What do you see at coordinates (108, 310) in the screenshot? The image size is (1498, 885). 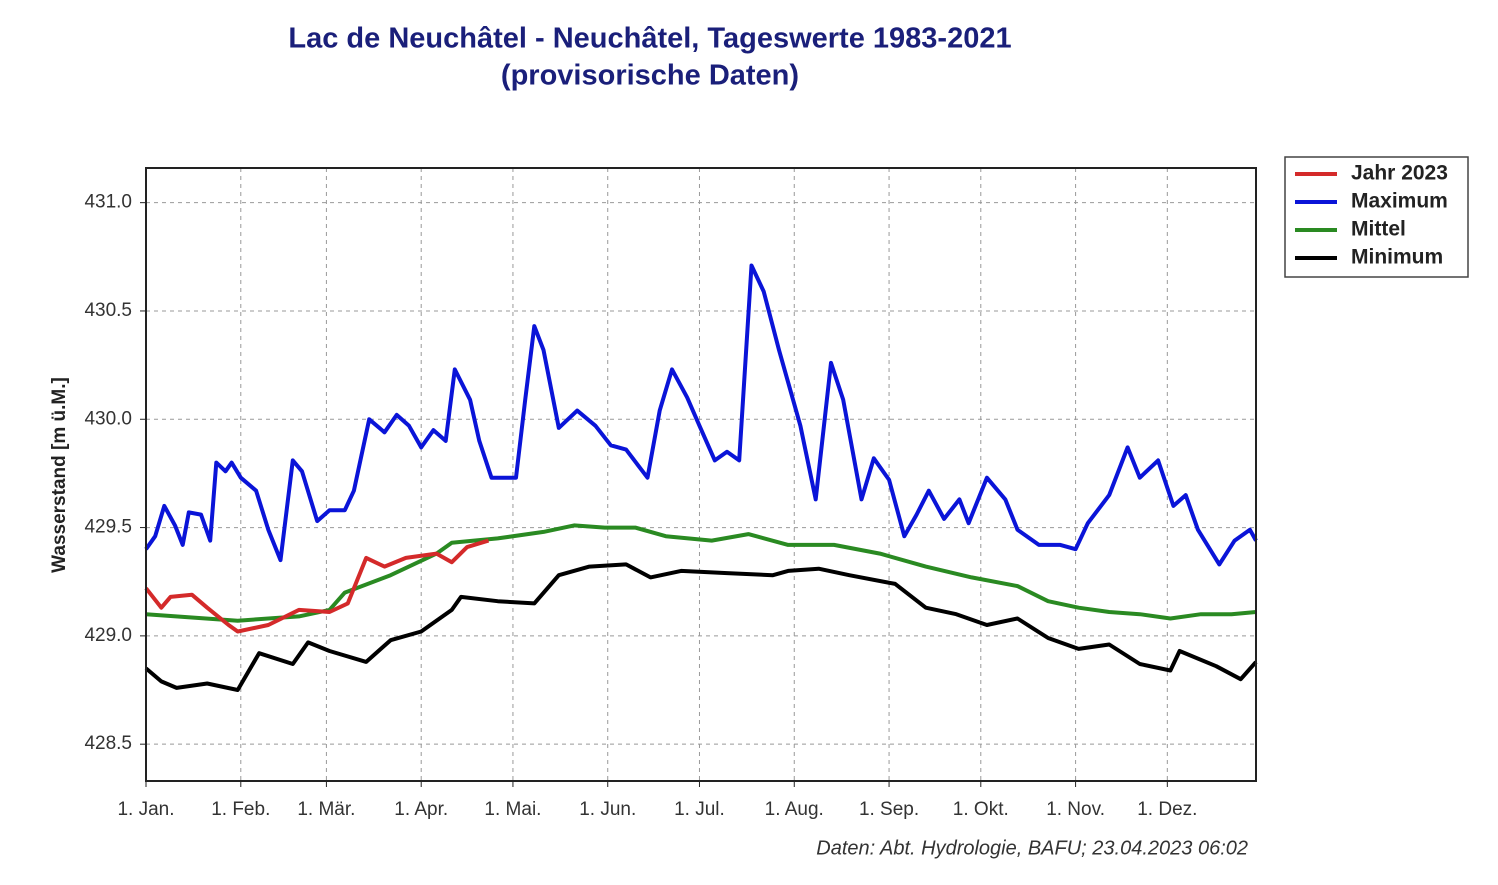 I see `y-tick-label: 430.5` at bounding box center [108, 310].